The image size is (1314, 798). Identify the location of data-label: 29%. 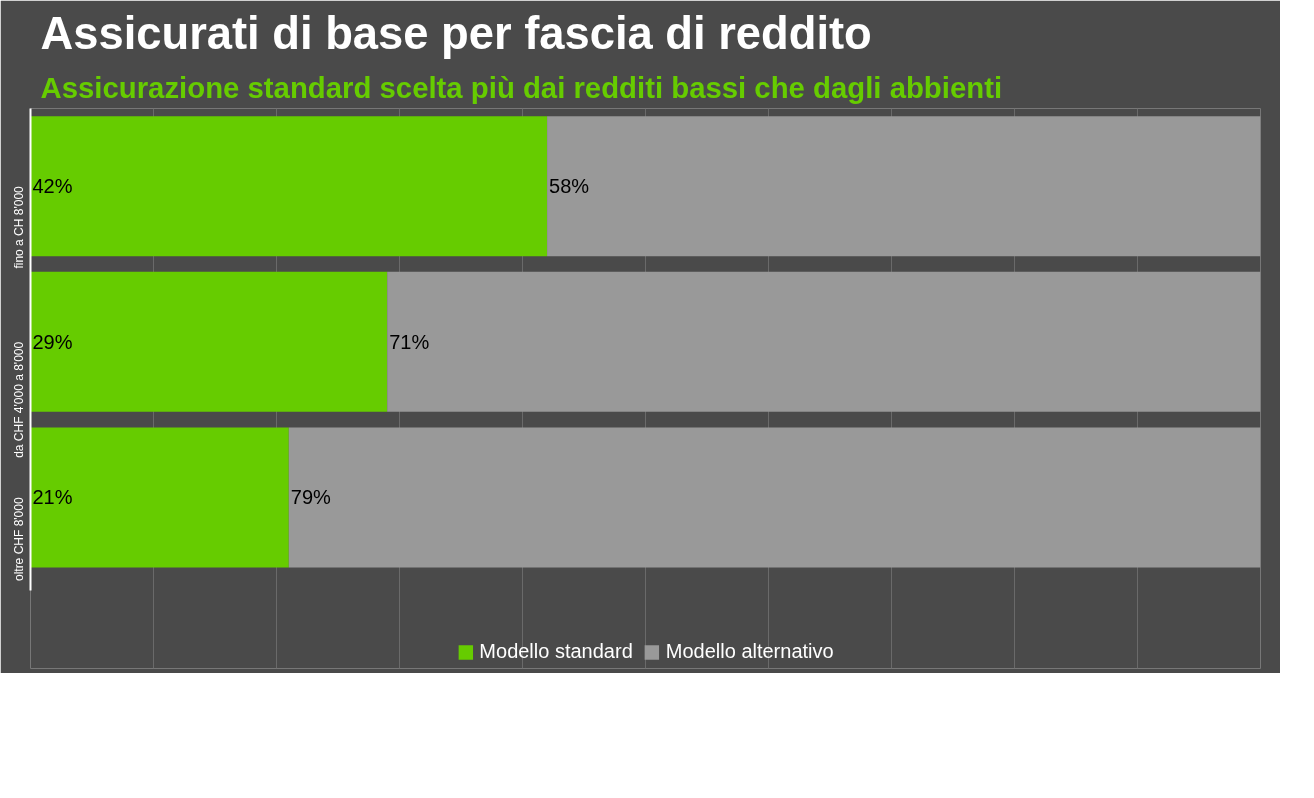
(52, 341).